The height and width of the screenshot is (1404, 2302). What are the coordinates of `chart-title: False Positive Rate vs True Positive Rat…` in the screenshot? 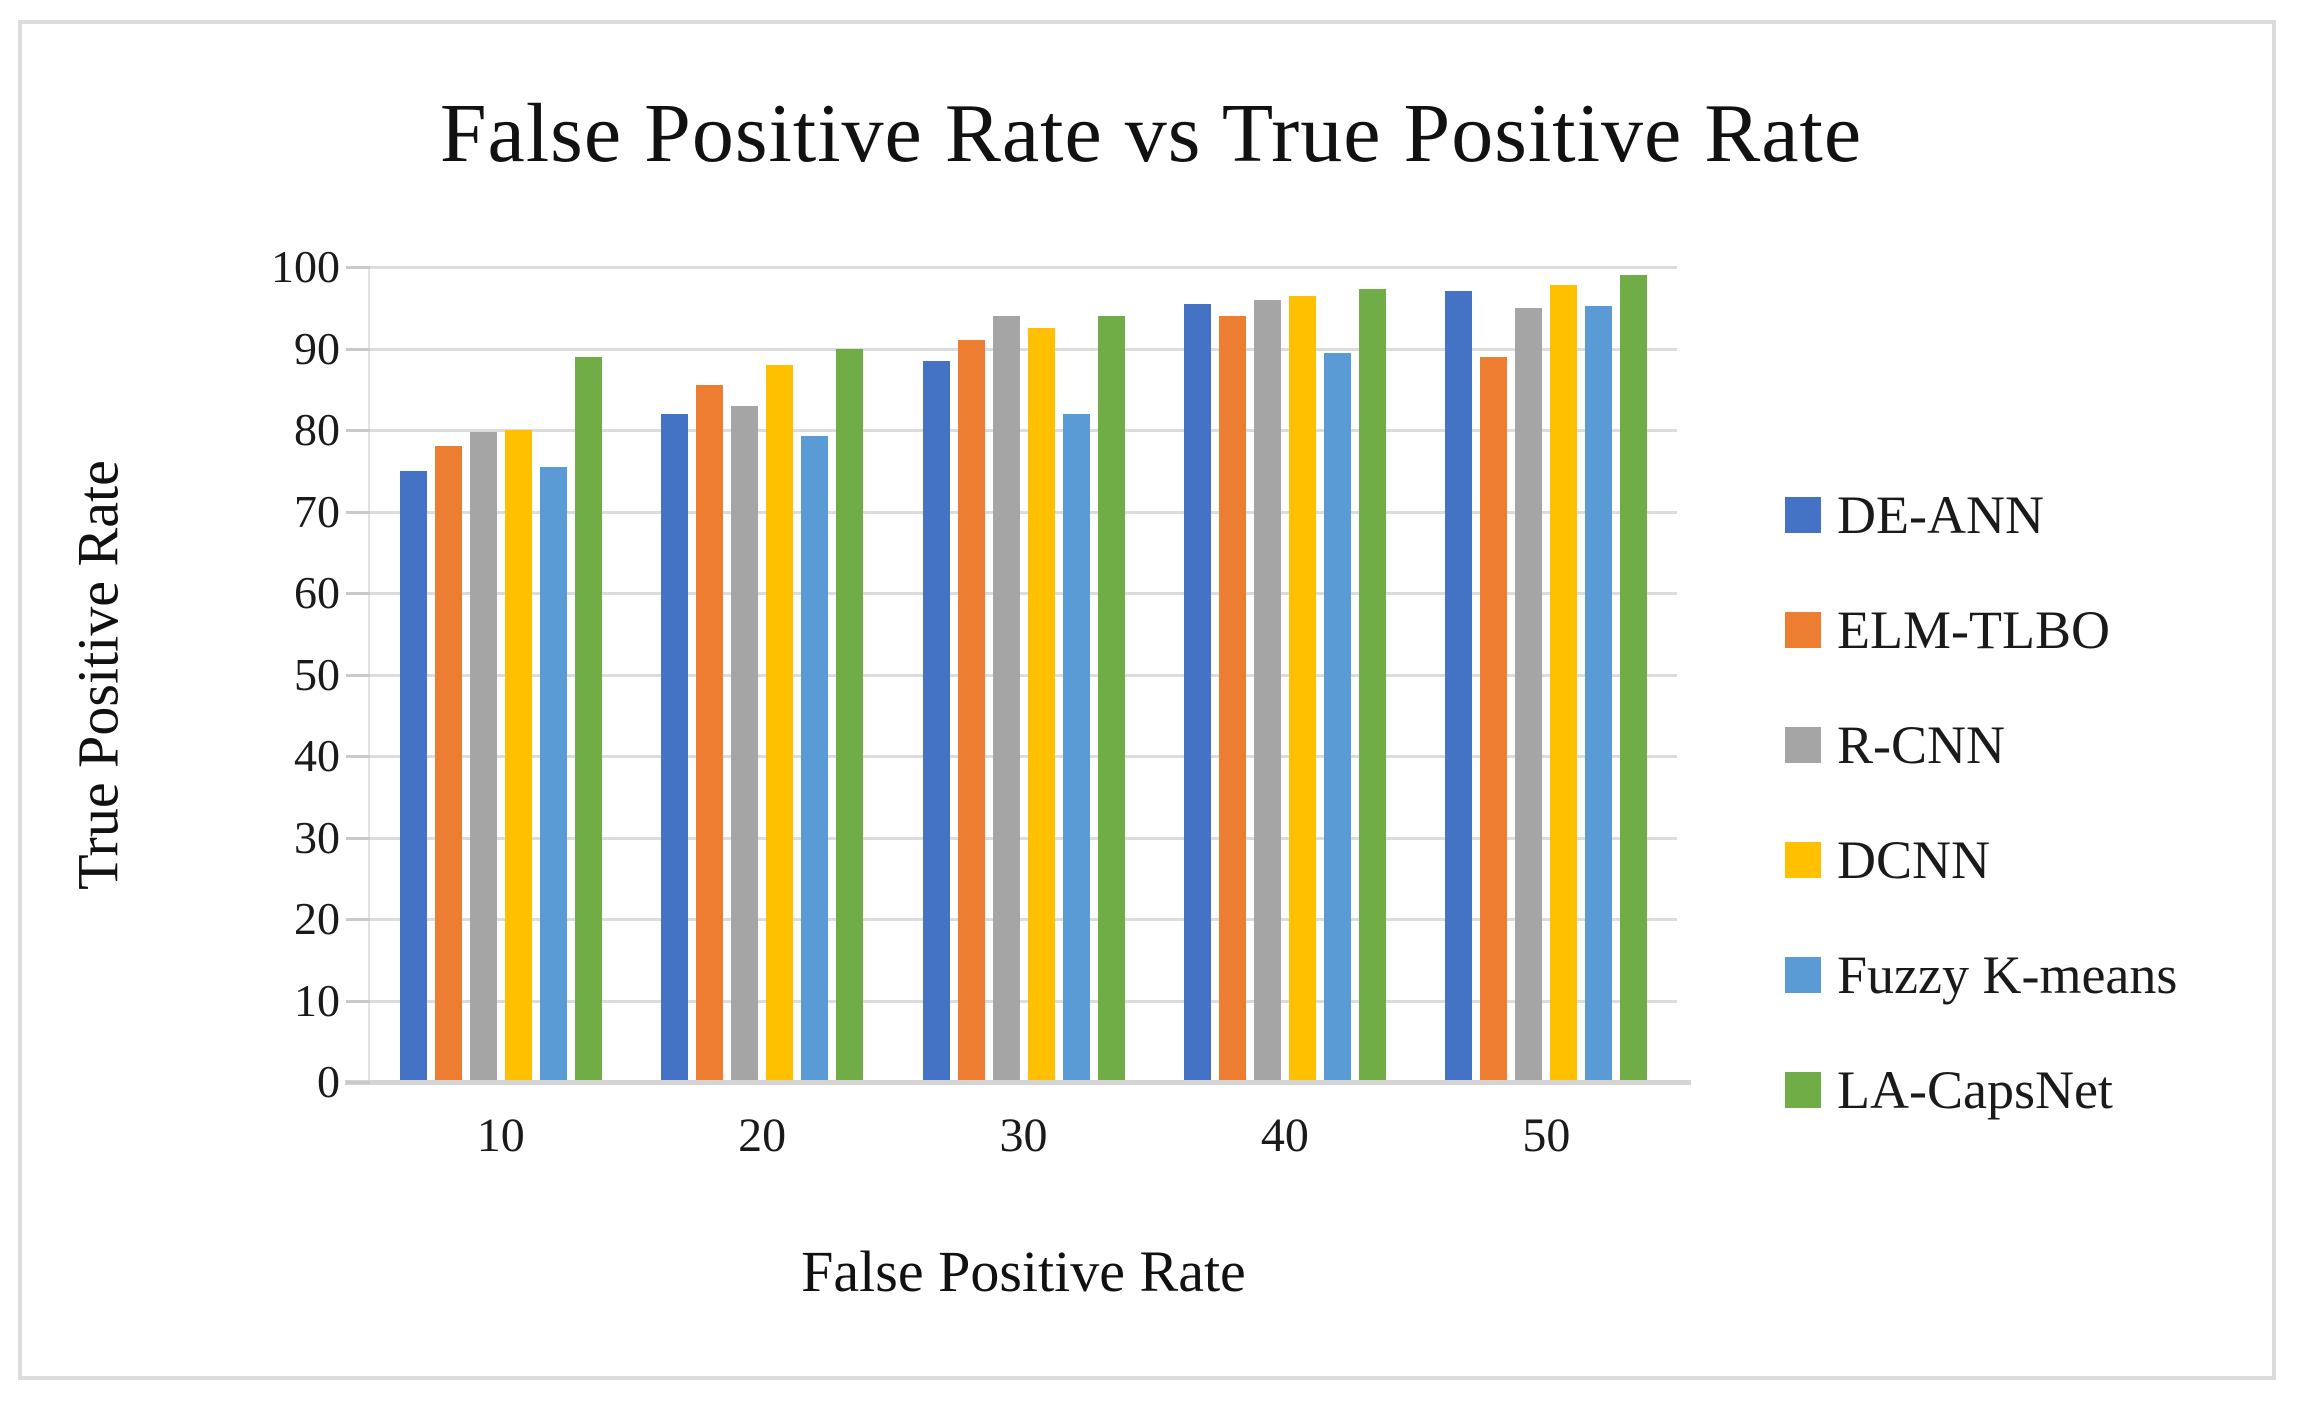 It's located at (1151, 133).